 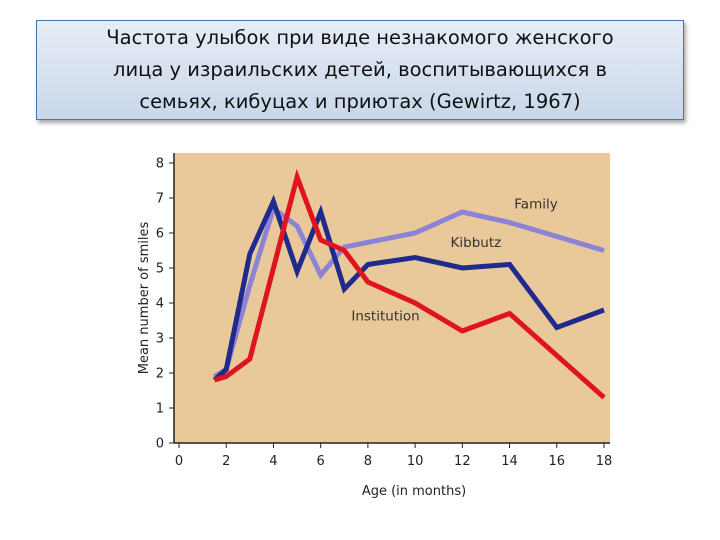 I want to click on x-tick-label: 4, so click(x=273, y=461).